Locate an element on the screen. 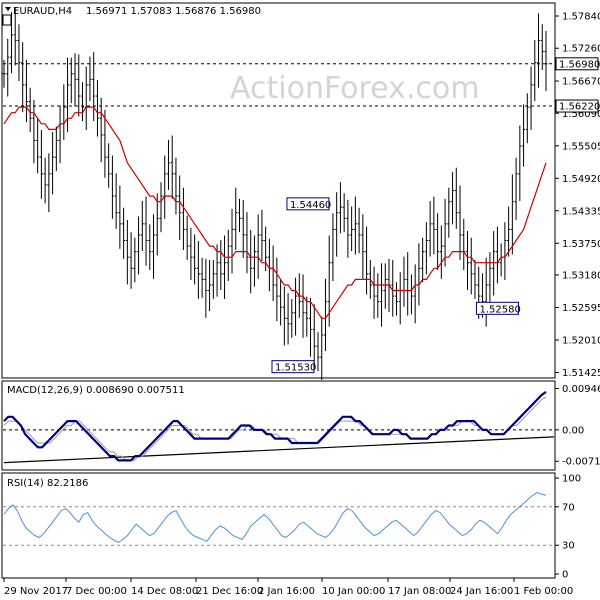  x-tick-label: 10 Jan 00:00 is located at coordinates (353, 591).